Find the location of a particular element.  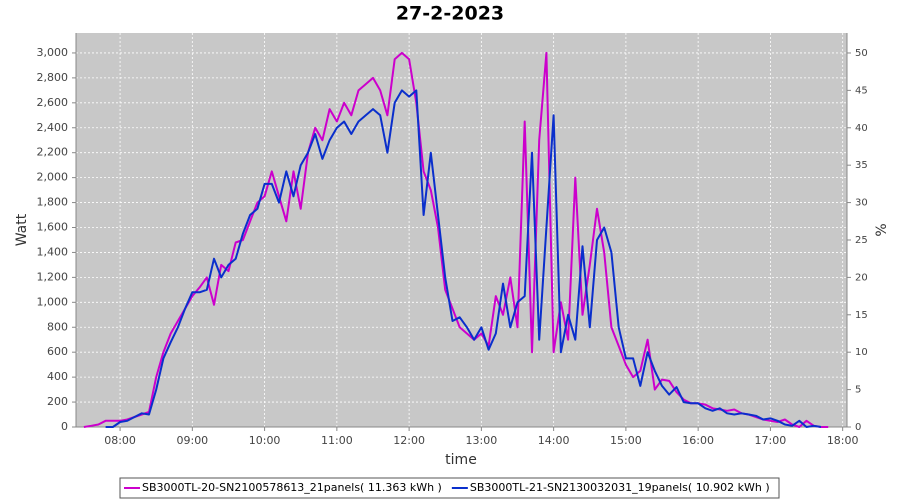

y-tick-label: 2,600 is located at coordinates (53, 102).